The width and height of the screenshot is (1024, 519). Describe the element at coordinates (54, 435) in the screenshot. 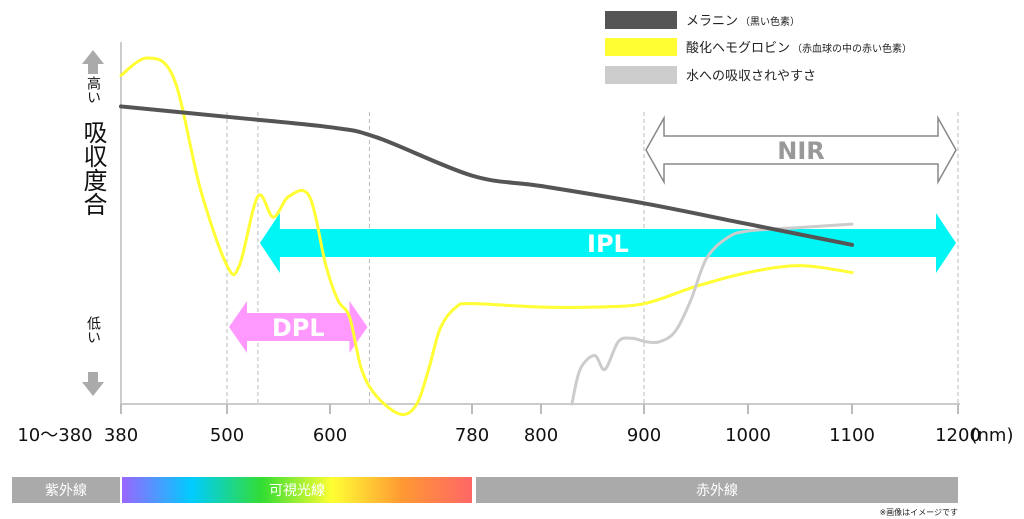

I see `x-first-tick-label: 10〜380` at that location.